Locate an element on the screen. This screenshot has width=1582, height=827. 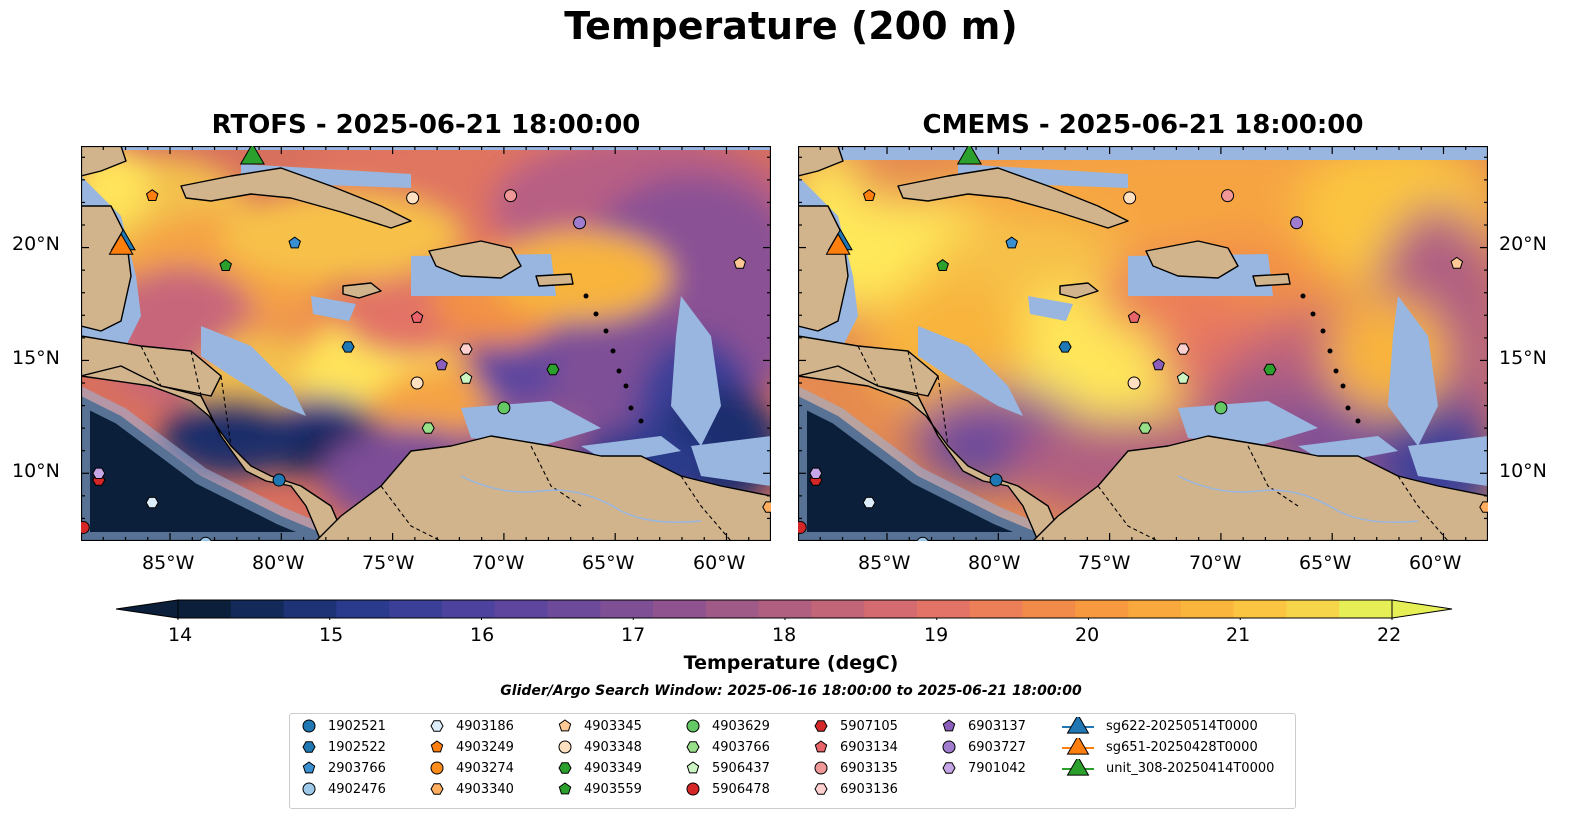
land-cuba is located at coordinates (1013, 198).